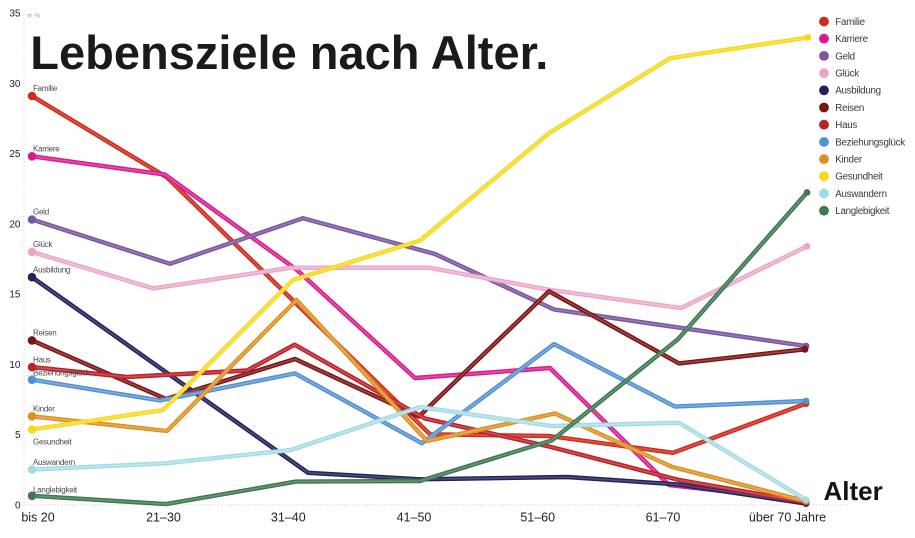 Image resolution: width=915 pixels, height=538 pixels. I want to click on svg-text: über 70 Jahre, so click(787, 518).